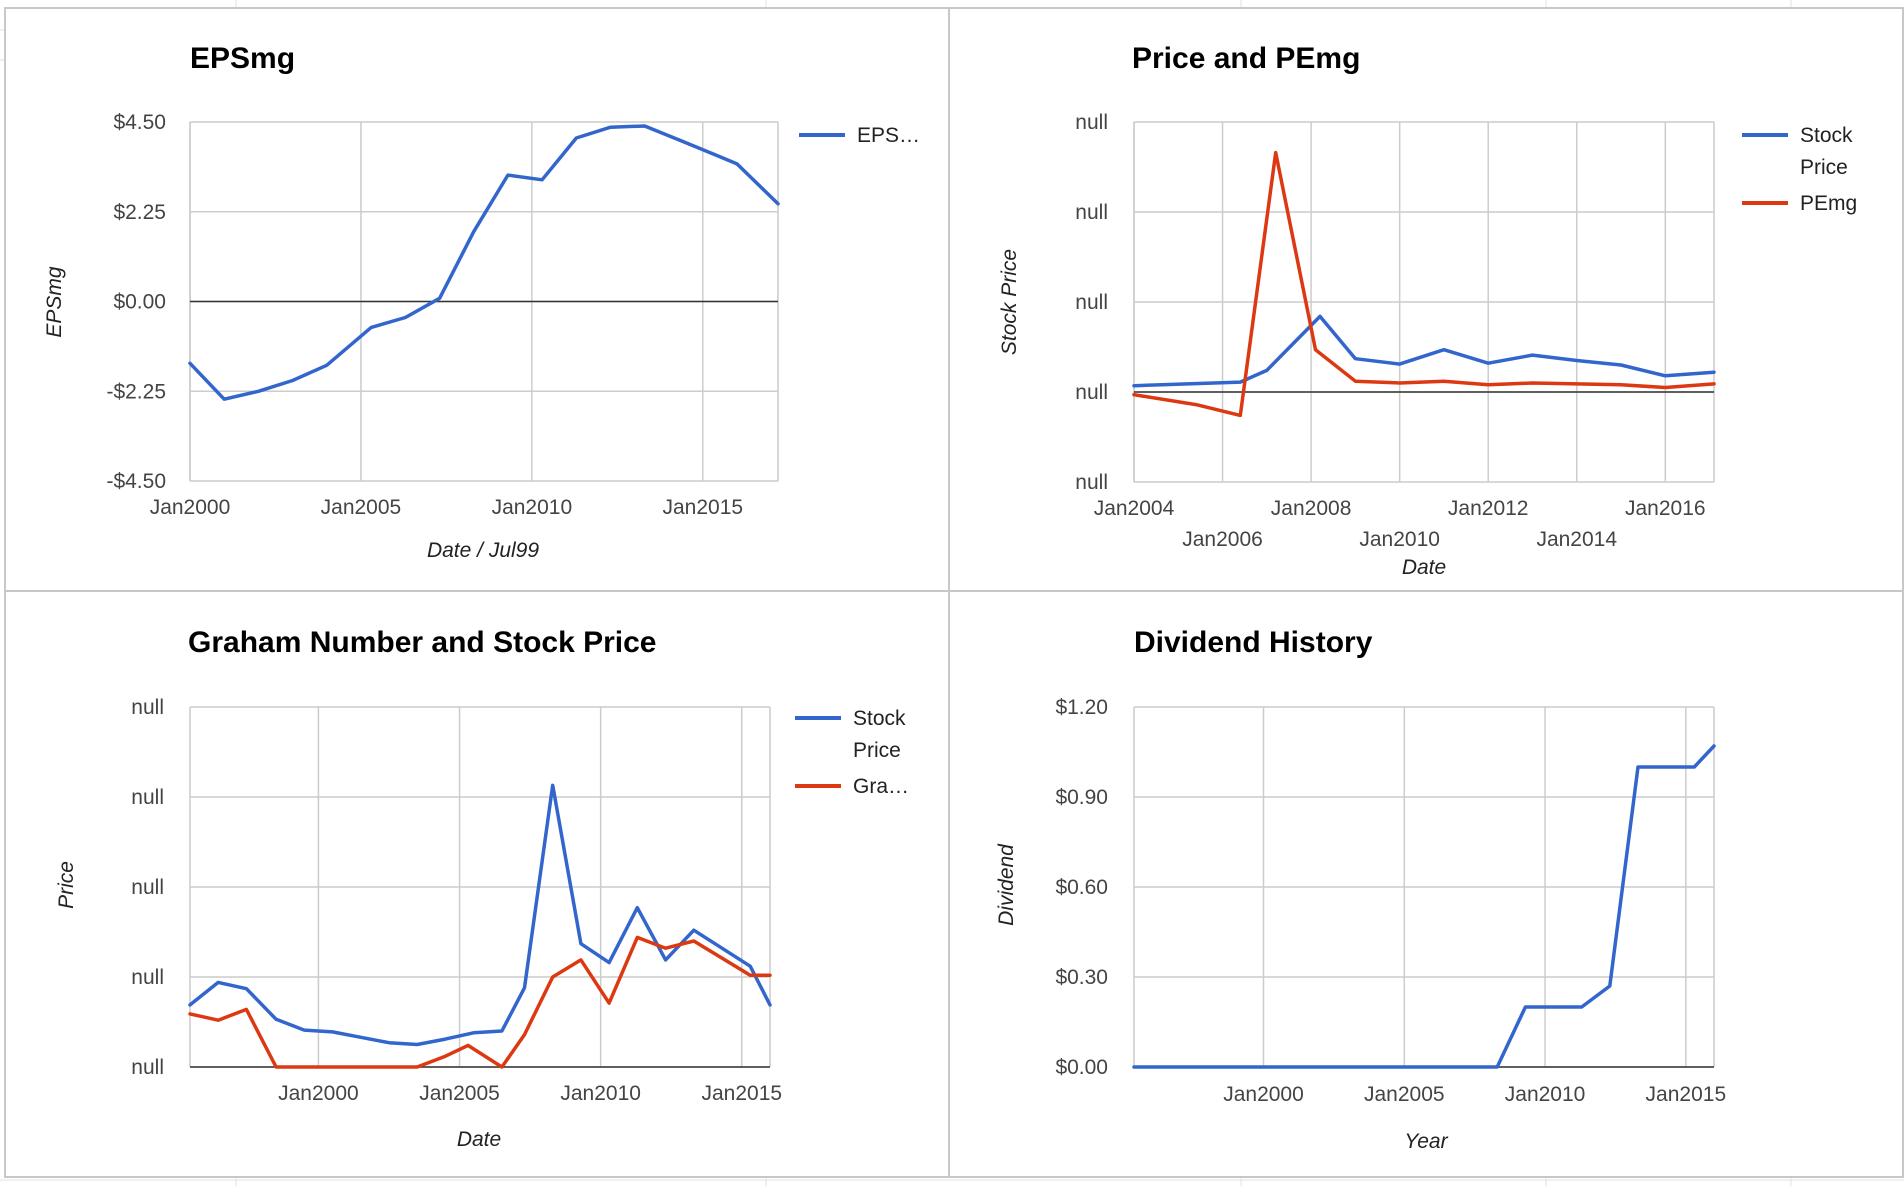 This screenshot has width=1904, height=1186. I want to click on legend-label-1: PEmg, so click(1828, 203).